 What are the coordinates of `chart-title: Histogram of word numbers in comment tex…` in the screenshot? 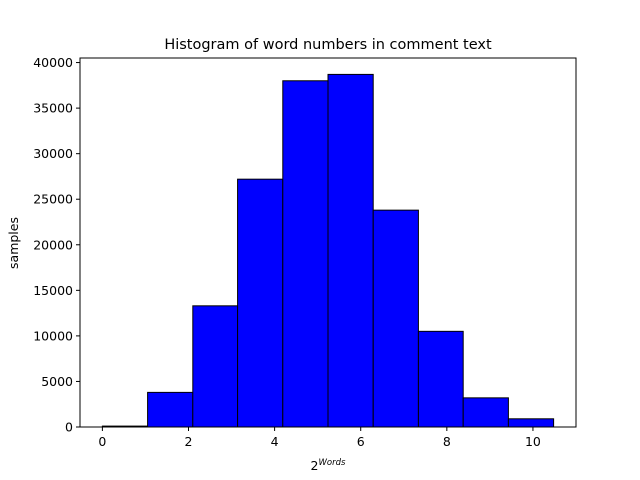 It's located at (328, 45).